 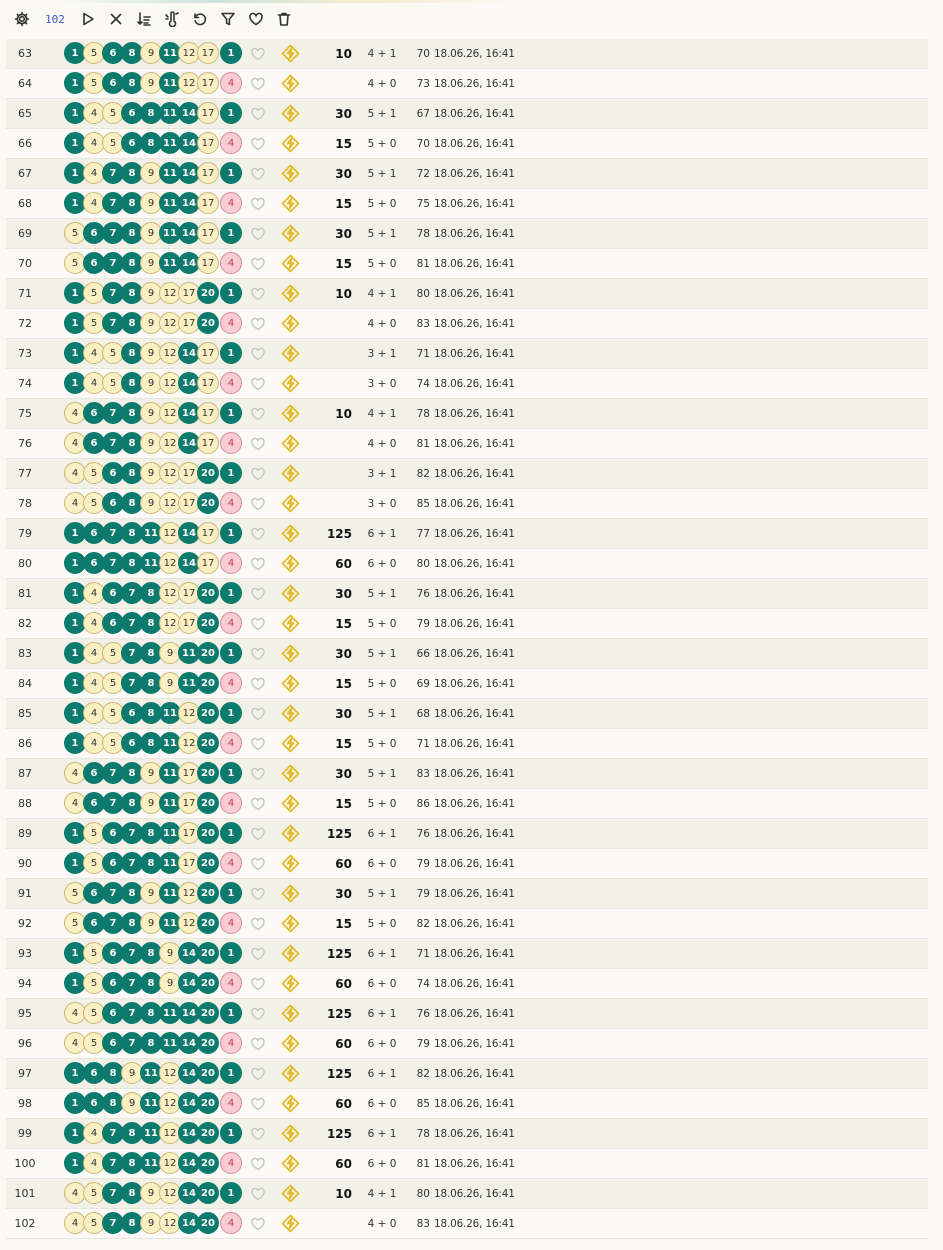 I want to click on sort-icon, so click(x=144, y=19).